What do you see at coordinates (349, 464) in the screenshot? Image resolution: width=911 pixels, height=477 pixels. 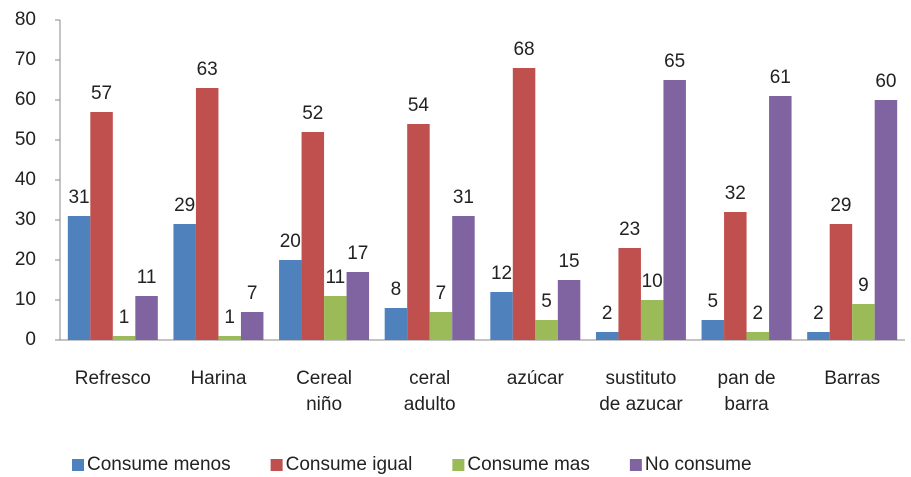 I see `legend-label: Consume igual` at bounding box center [349, 464].